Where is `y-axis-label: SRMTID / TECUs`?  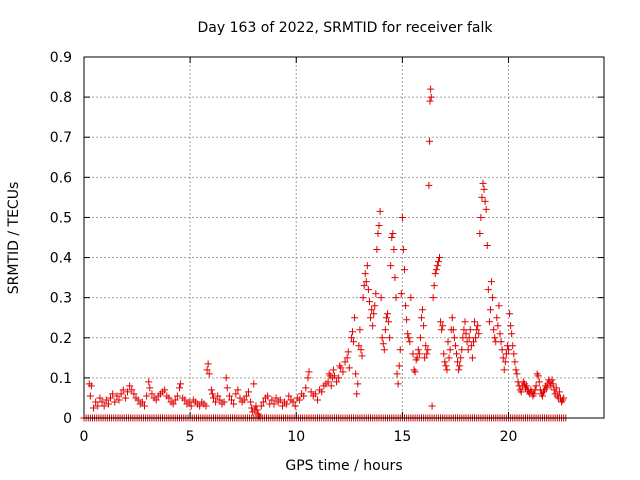
y-axis-label: SRMTID / TECUs is located at coordinates (14, 238).